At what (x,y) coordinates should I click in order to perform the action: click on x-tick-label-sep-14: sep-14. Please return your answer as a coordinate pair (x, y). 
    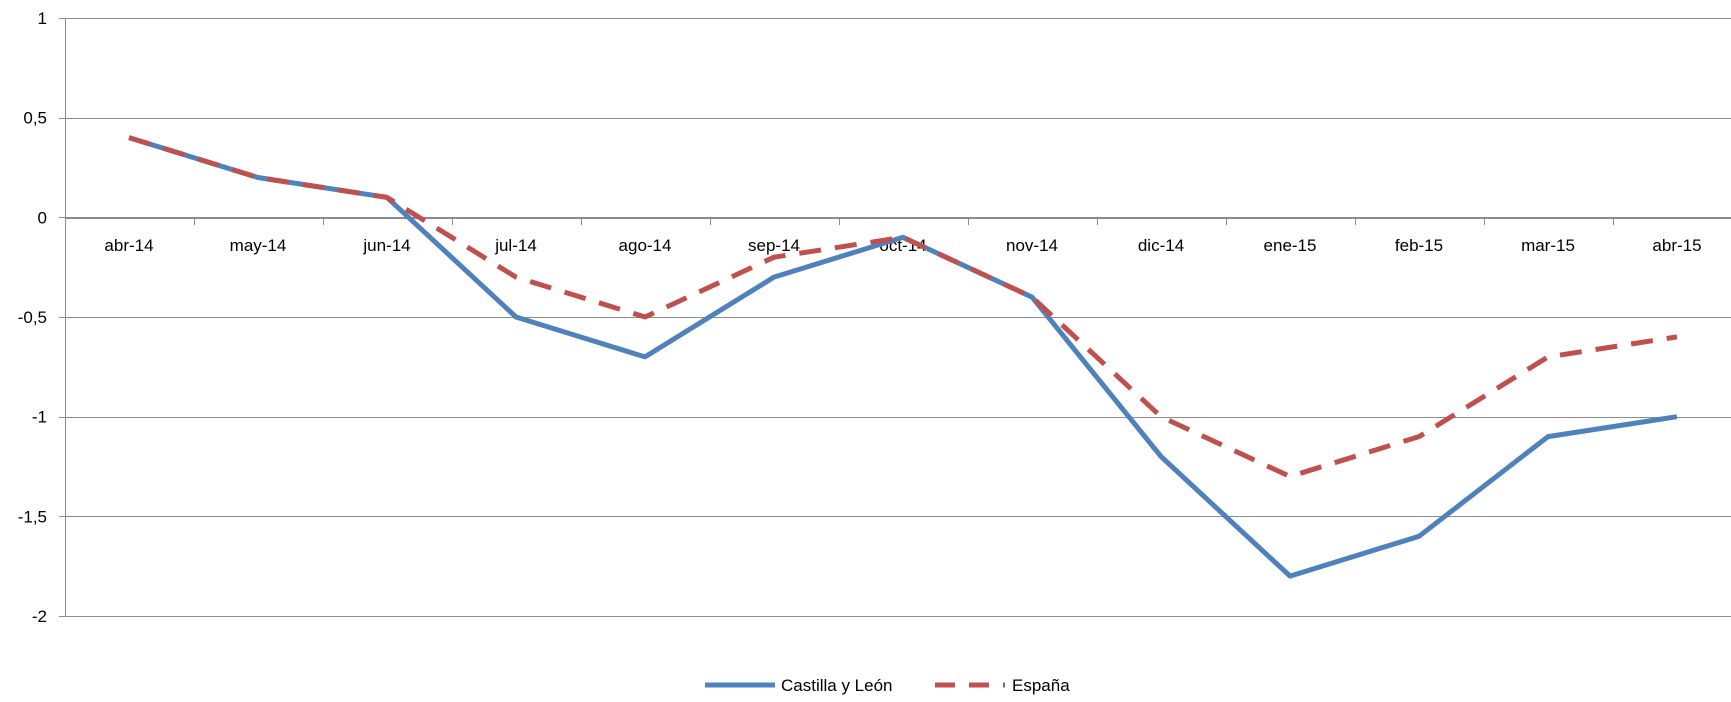
    Looking at the image, I should click on (774, 245).